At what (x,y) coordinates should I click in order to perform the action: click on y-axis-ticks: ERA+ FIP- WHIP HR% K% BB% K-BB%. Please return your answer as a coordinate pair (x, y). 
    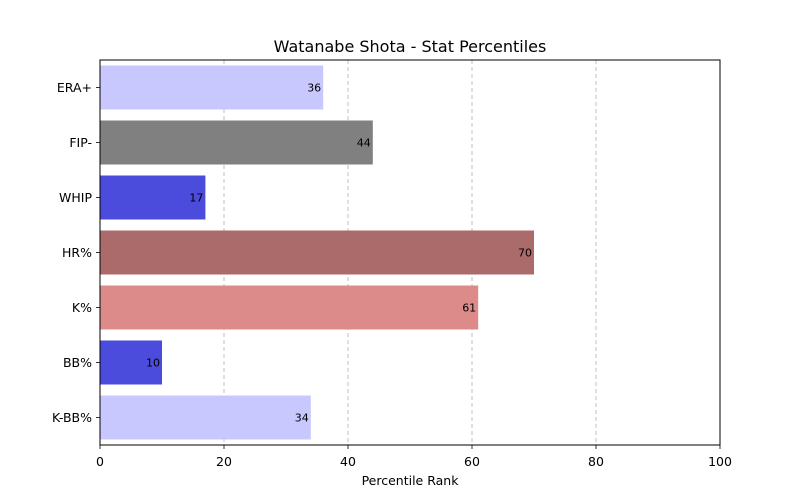
    Looking at the image, I should click on (76, 252).